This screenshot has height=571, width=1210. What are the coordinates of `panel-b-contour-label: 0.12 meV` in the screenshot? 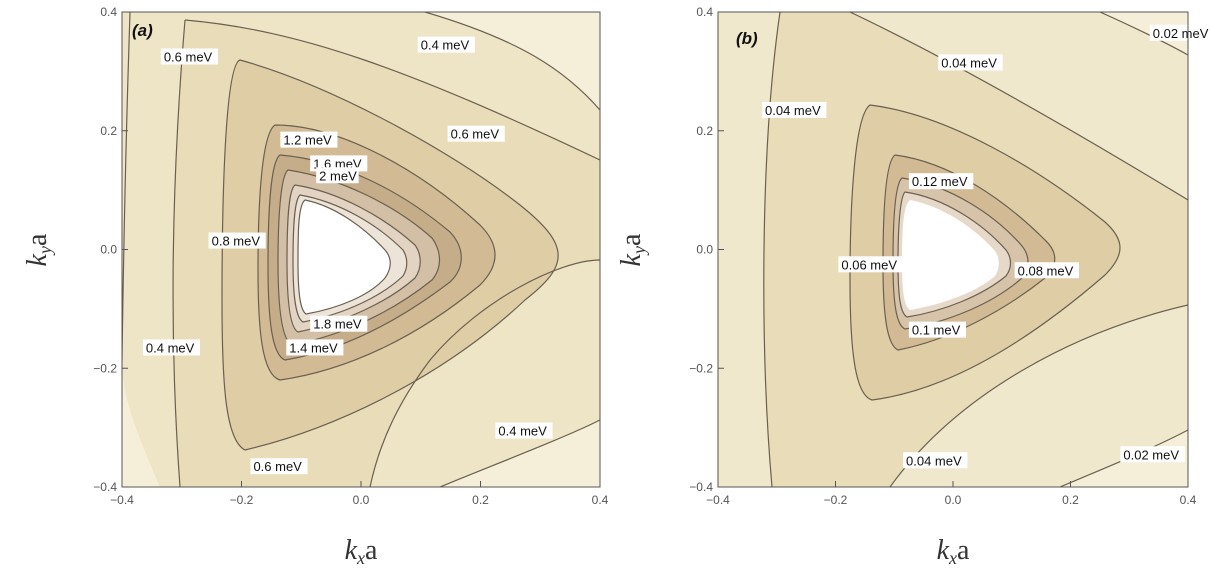 It's located at (940, 181).